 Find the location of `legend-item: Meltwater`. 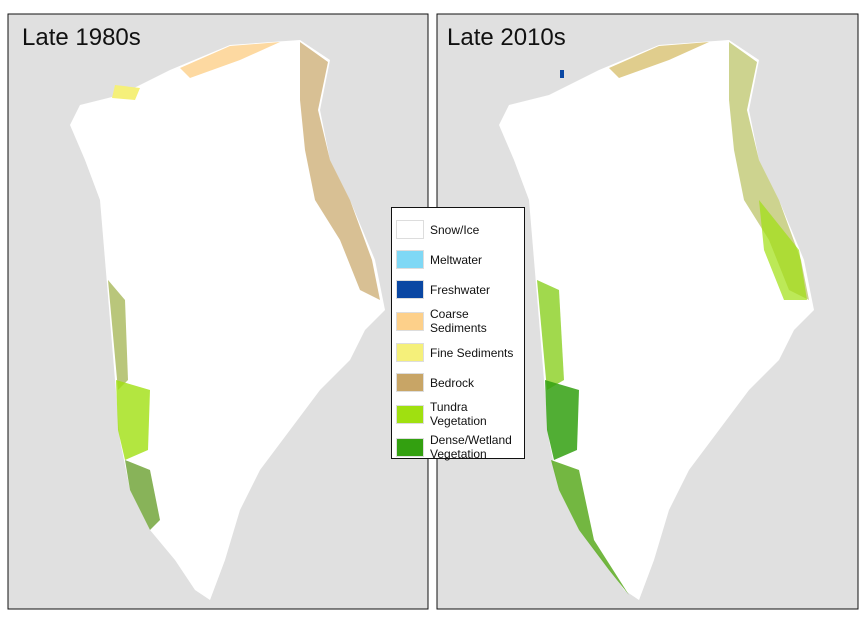

legend-item: Meltwater is located at coordinates (460, 259).